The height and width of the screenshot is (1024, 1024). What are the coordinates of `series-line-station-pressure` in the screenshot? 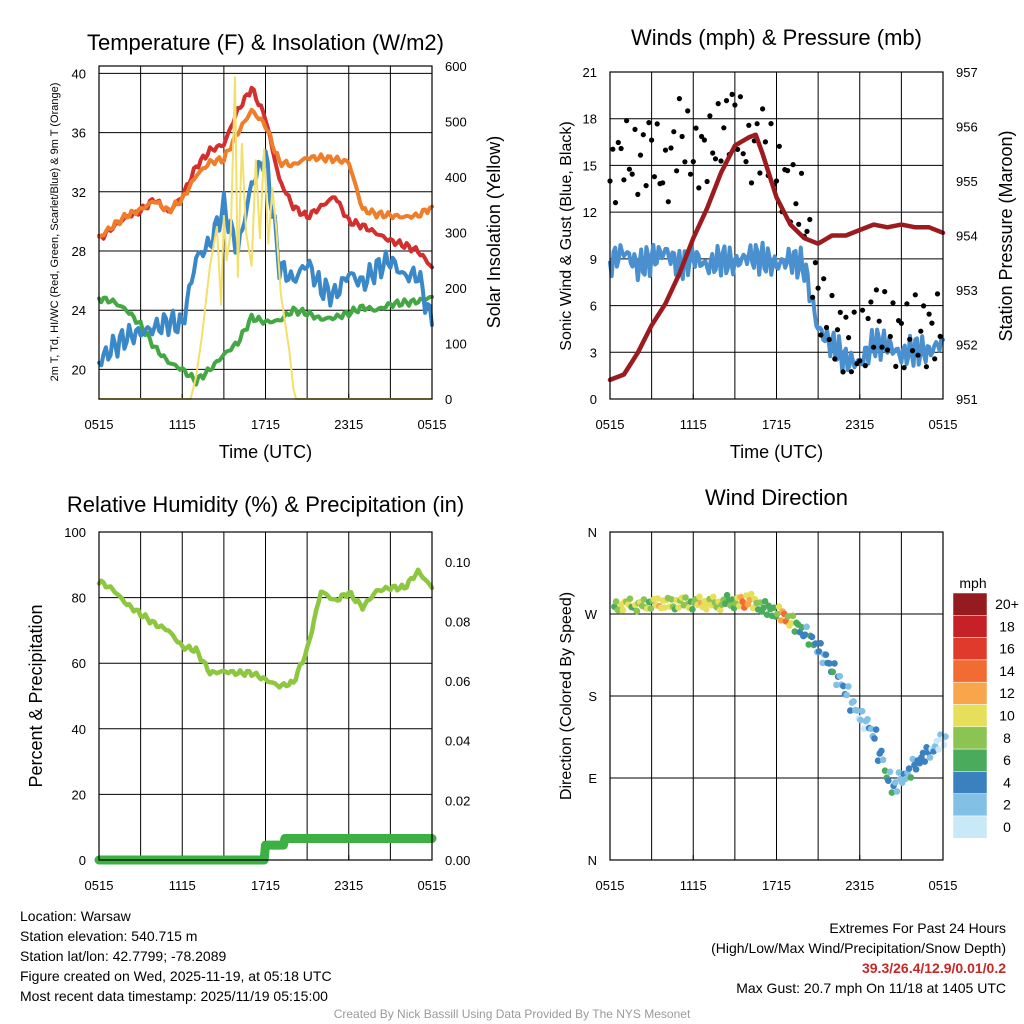 It's located at (776, 257).